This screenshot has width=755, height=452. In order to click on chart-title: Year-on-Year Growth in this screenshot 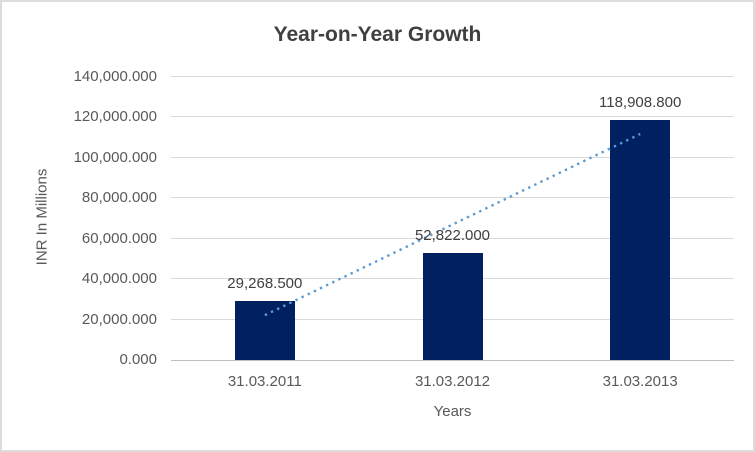, I will do `click(377, 34)`.